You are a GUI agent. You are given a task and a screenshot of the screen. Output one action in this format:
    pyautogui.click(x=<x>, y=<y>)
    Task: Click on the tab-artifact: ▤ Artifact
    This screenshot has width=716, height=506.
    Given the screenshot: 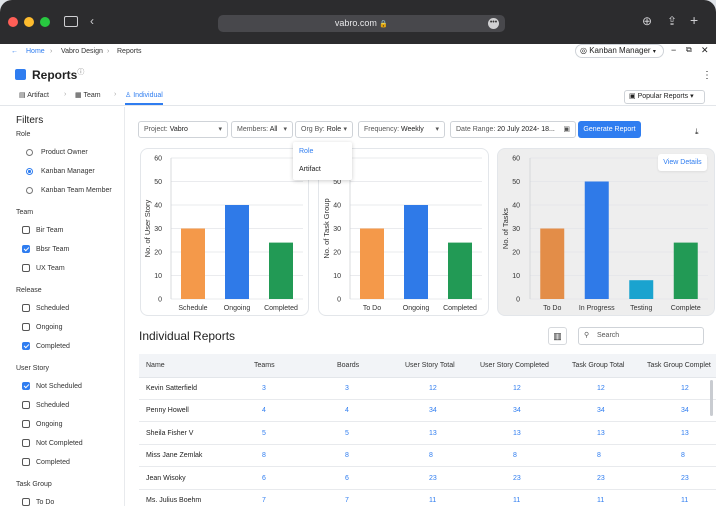 What is the action you would take?
    pyautogui.click(x=34, y=95)
    